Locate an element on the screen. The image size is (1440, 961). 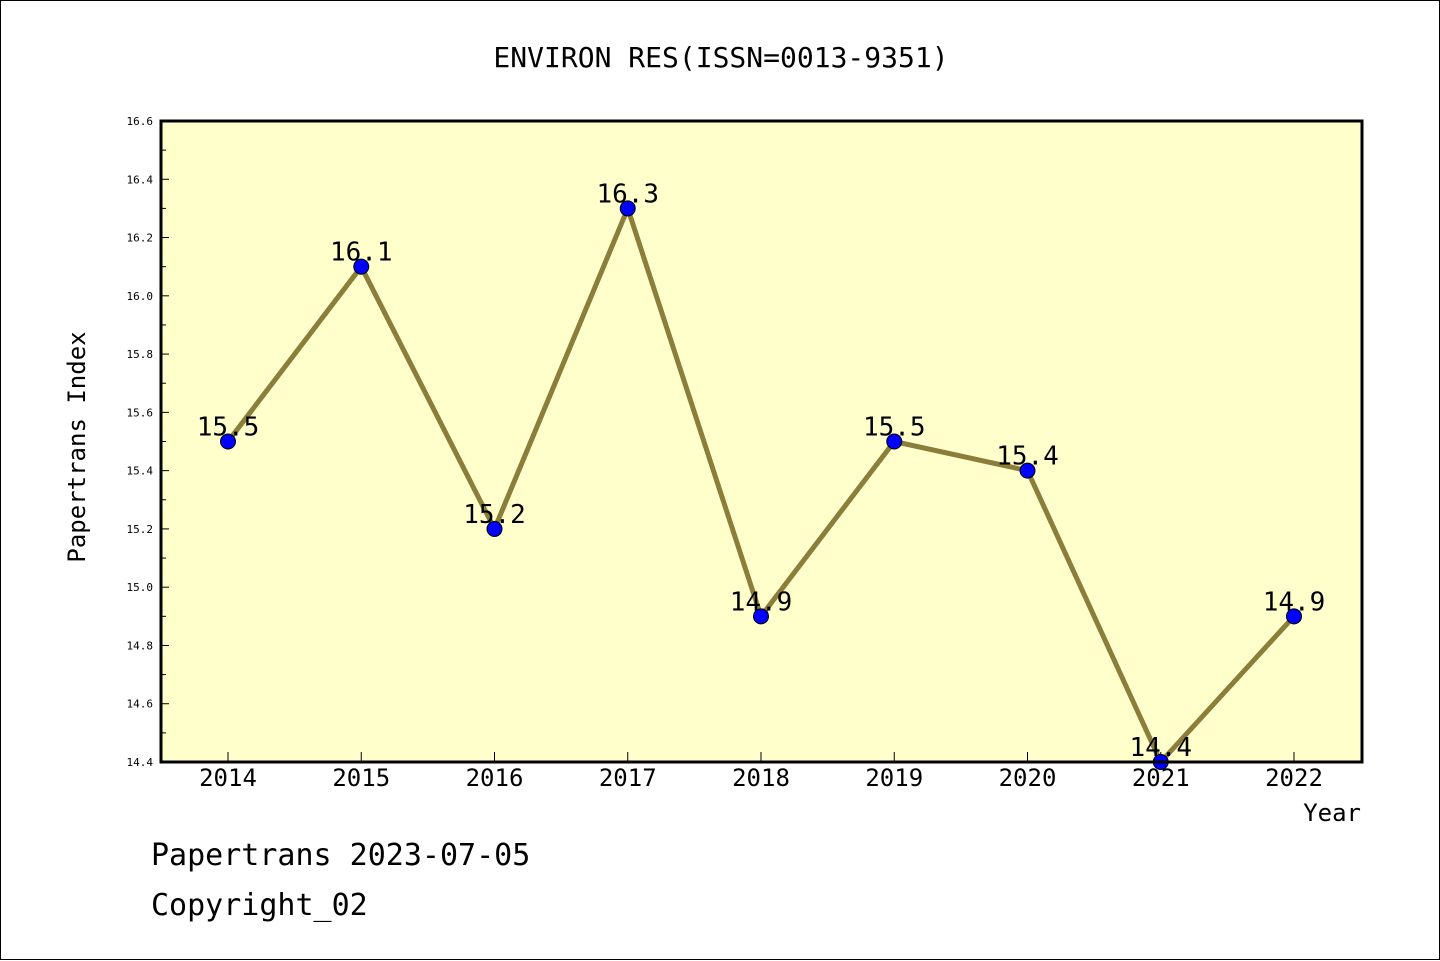
y-tick-label: 15.4 is located at coordinates (140, 471).